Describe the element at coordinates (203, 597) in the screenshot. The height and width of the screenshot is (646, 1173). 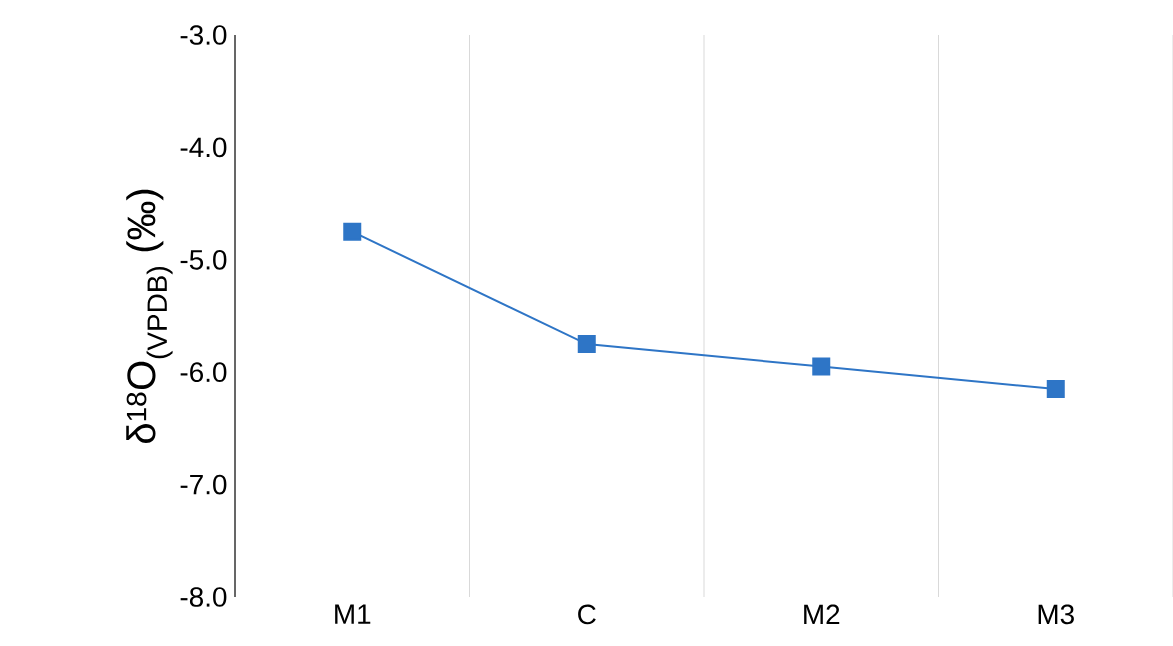
I see `y-tick-label: -8.0` at that location.